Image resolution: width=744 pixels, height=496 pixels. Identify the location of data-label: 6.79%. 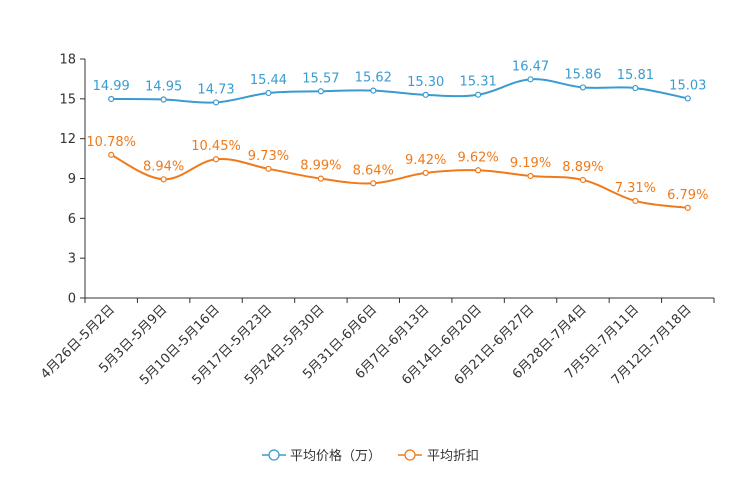
(687, 195).